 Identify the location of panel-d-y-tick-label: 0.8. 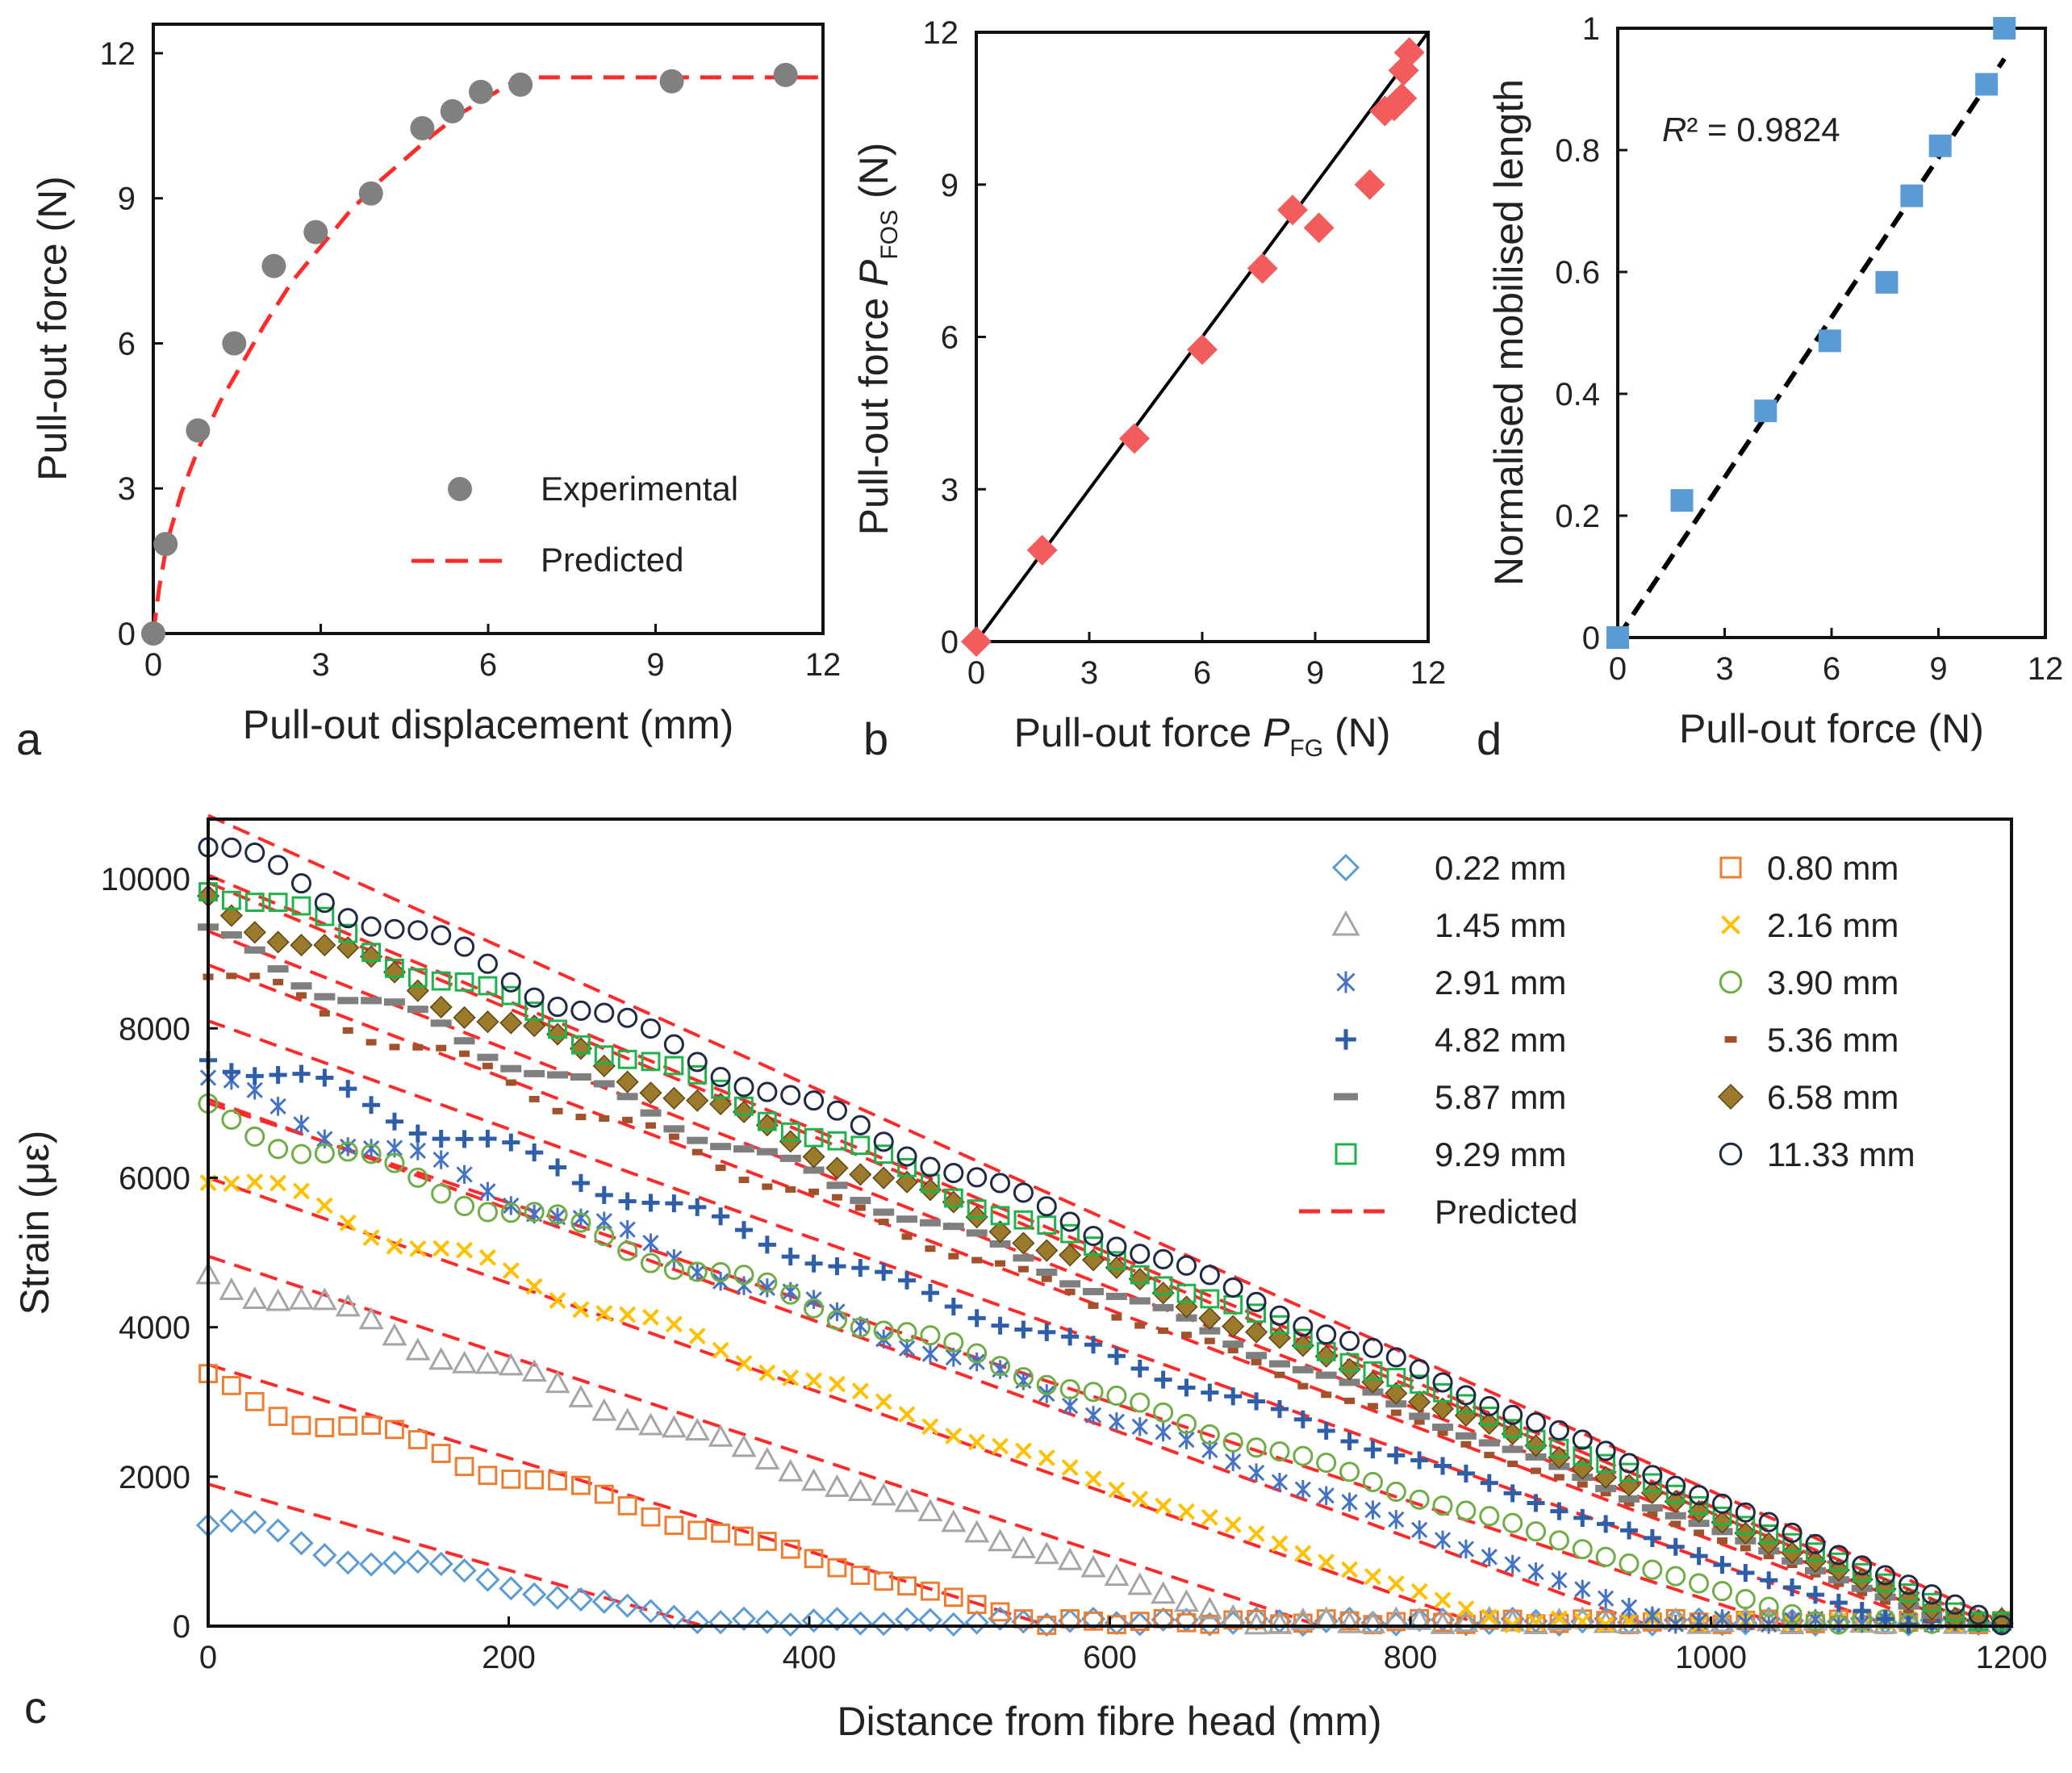
(1577, 151).